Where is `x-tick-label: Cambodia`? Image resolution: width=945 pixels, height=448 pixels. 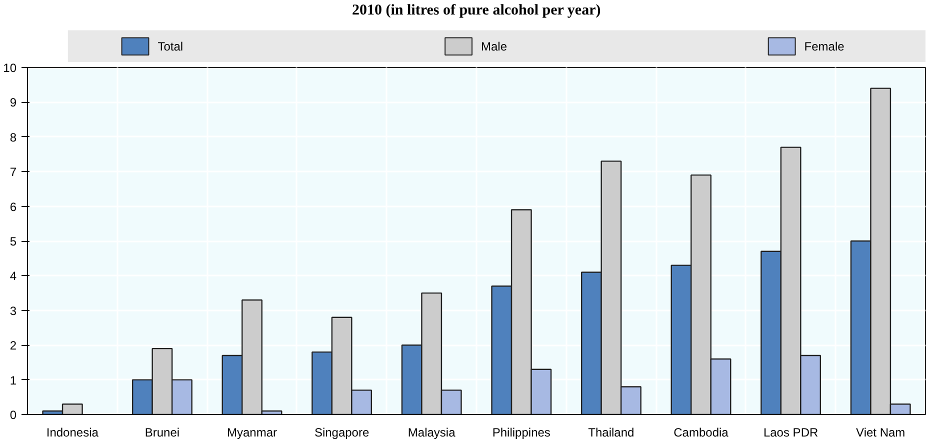 x-tick-label: Cambodia is located at coordinates (701, 433).